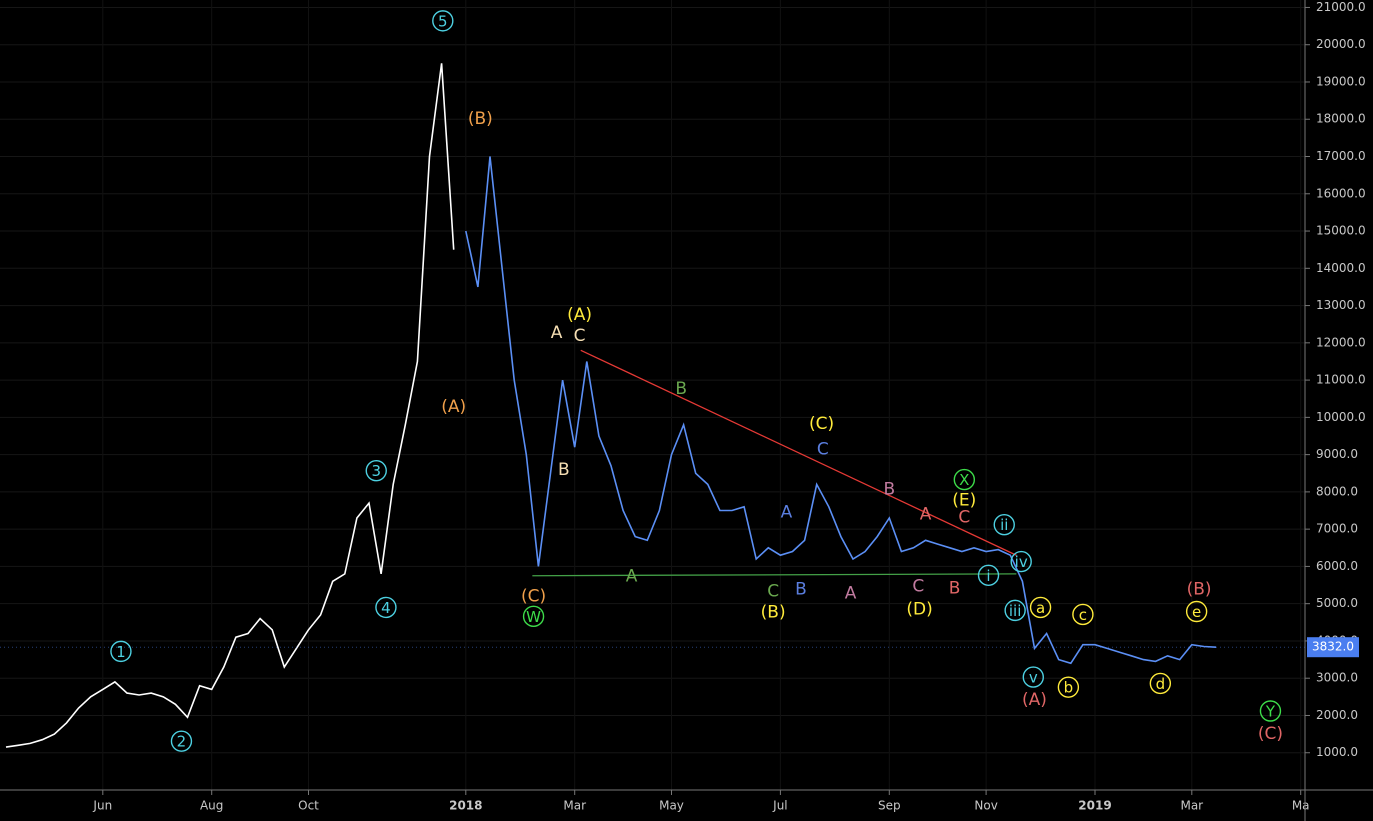 This screenshot has height=821, width=1373. What do you see at coordinates (1341, 119) in the screenshot?
I see `y-tick-label: 18000.0` at bounding box center [1341, 119].